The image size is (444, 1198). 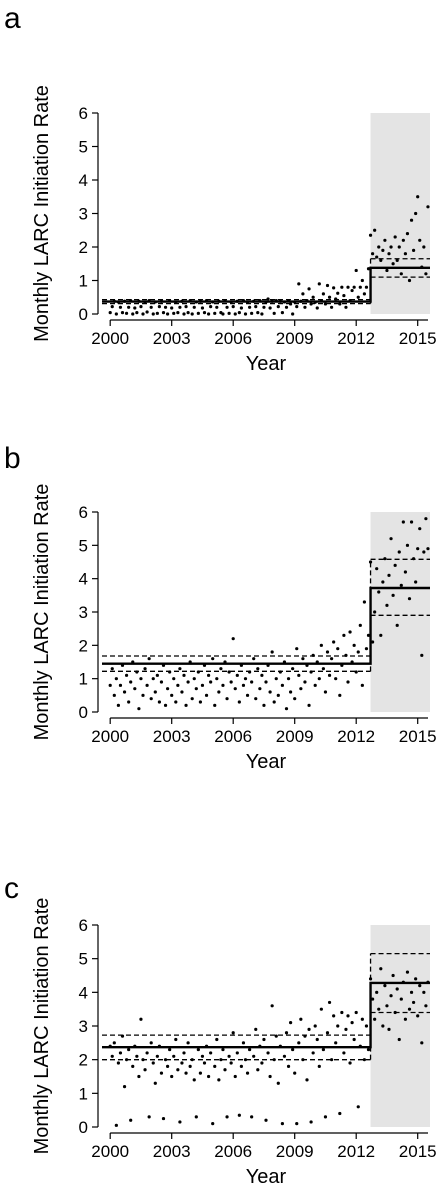 What do you see at coordinates (110, 1151) in the screenshot?
I see `x-tick-label: 2000` at bounding box center [110, 1151].